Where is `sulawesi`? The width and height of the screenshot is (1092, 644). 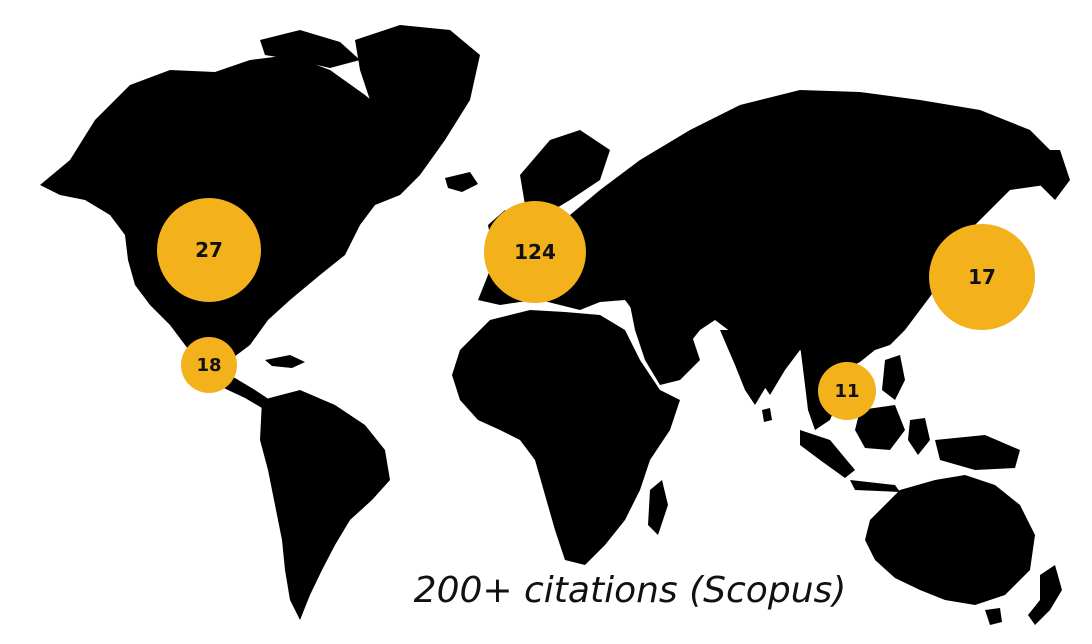
sulawesi is located at coordinates (919, 436).